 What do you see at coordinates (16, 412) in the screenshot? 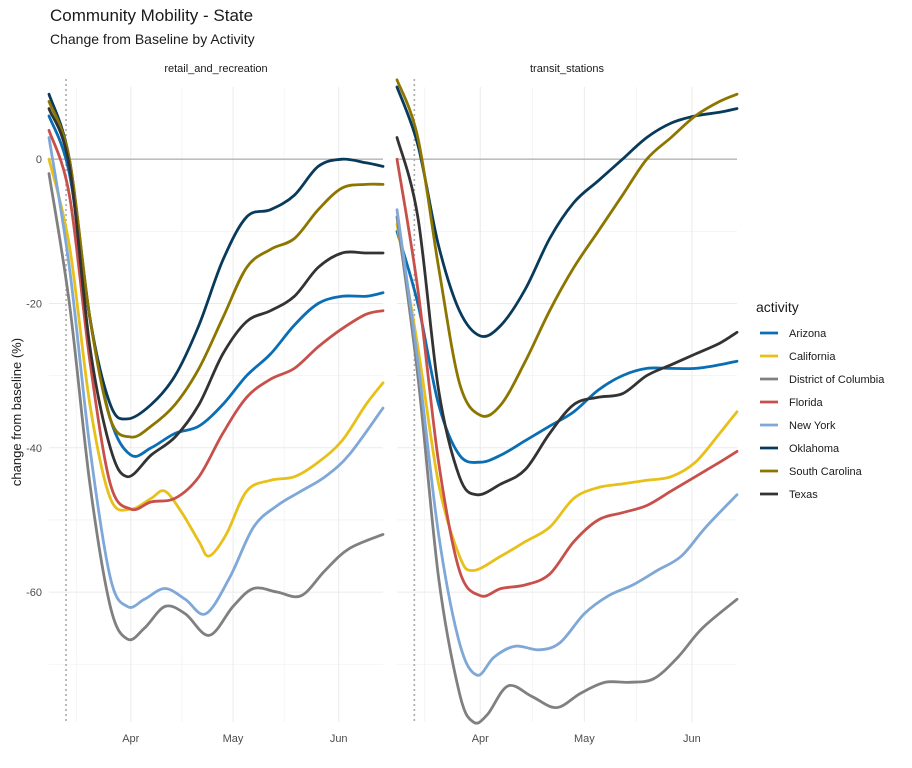
I see `y-axis-title: change from baseline (%)` at bounding box center [16, 412].